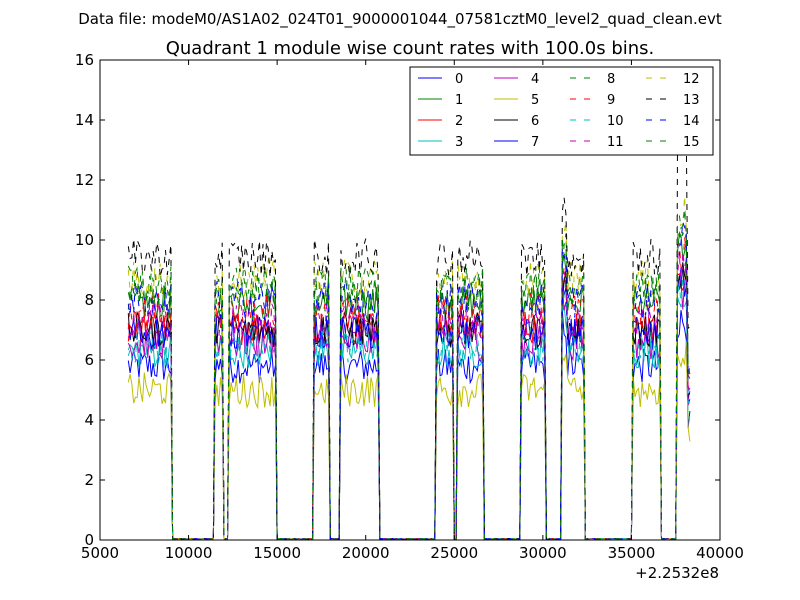  Describe the element at coordinates (561, 111) in the screenshot. I see `legend-box` at that location.